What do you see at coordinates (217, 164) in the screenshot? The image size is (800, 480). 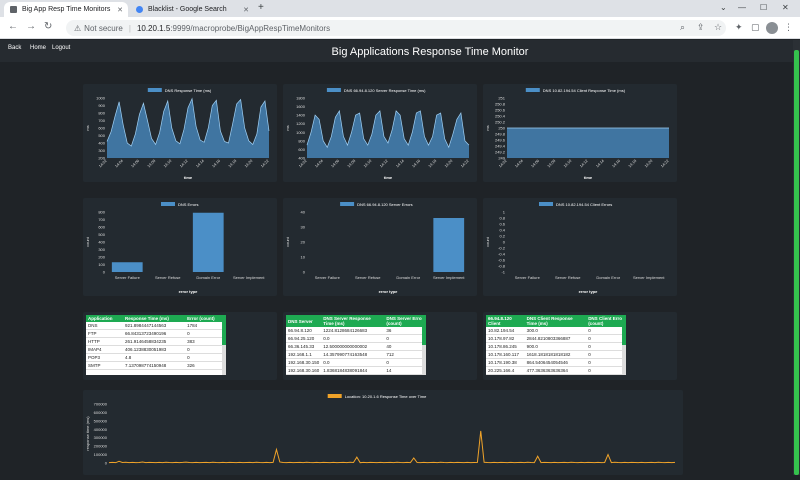 I see `x-tick-label: 14:16` at bounding box center [217, 164].